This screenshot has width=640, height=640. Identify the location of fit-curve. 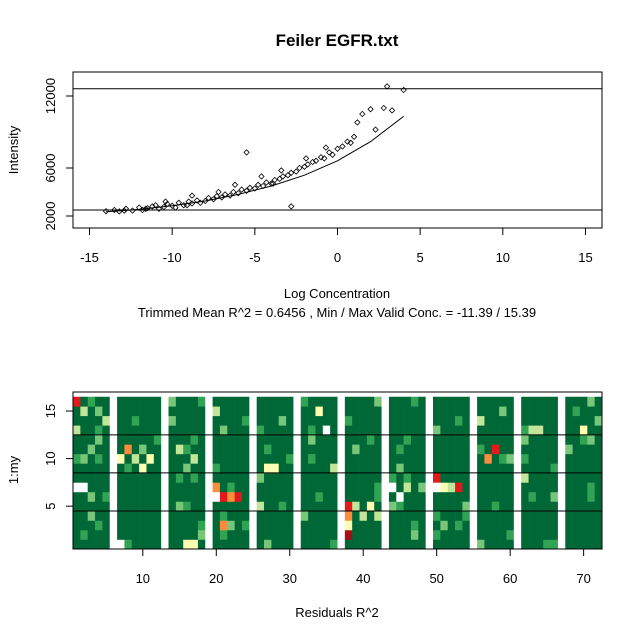
(255, 164).